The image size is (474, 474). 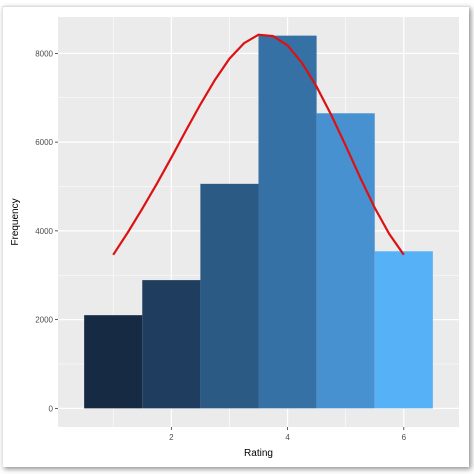 I want to click on y-axis: 0 2000 4000 6000 8000, so click(x=46, y=231).